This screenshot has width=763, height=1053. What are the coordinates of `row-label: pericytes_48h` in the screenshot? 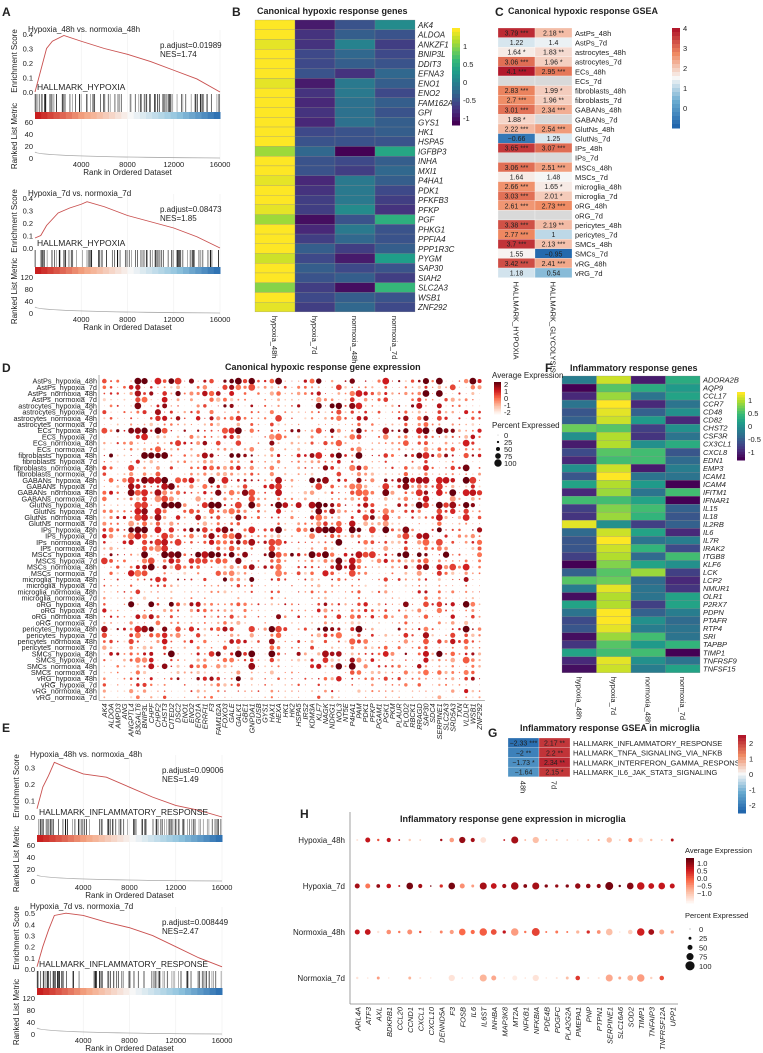 It's located at (598, 225).